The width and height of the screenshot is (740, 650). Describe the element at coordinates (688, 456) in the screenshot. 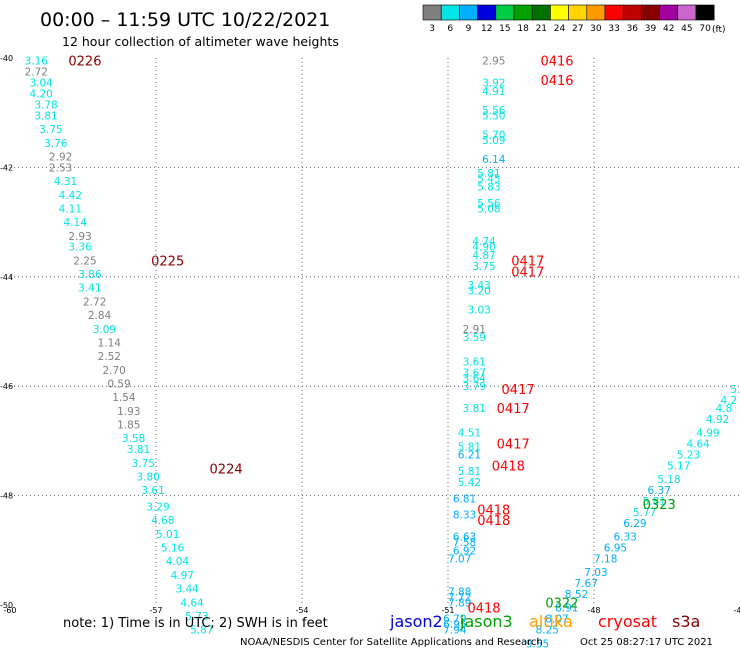

I see `data-point-label: 5.23` at that location.